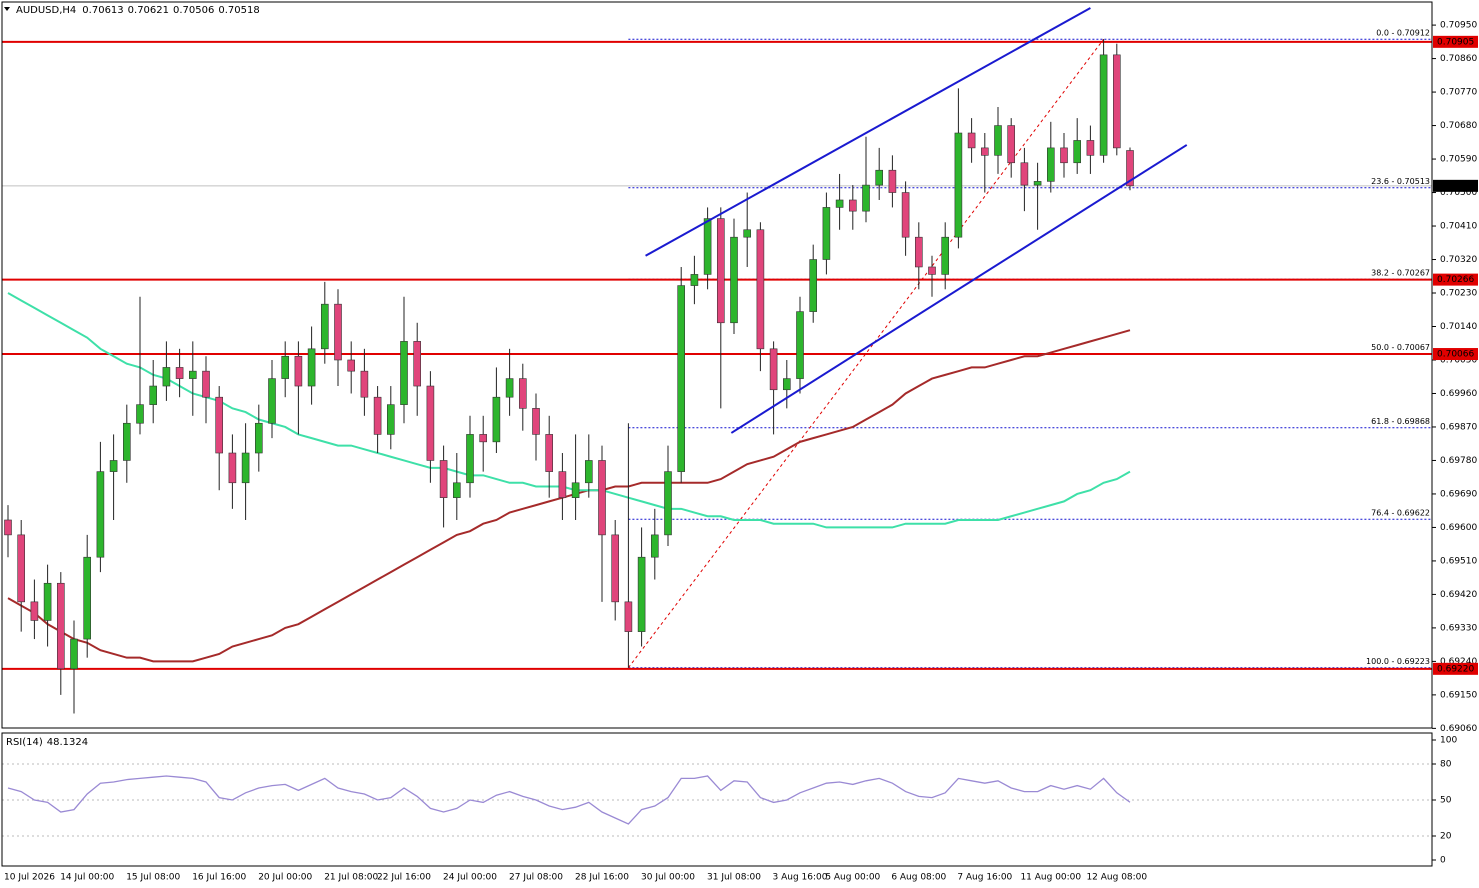 Image resolution: width=1479 pixels, height=888 pixels. I want to click on rsi-frame, so click(717, 799).